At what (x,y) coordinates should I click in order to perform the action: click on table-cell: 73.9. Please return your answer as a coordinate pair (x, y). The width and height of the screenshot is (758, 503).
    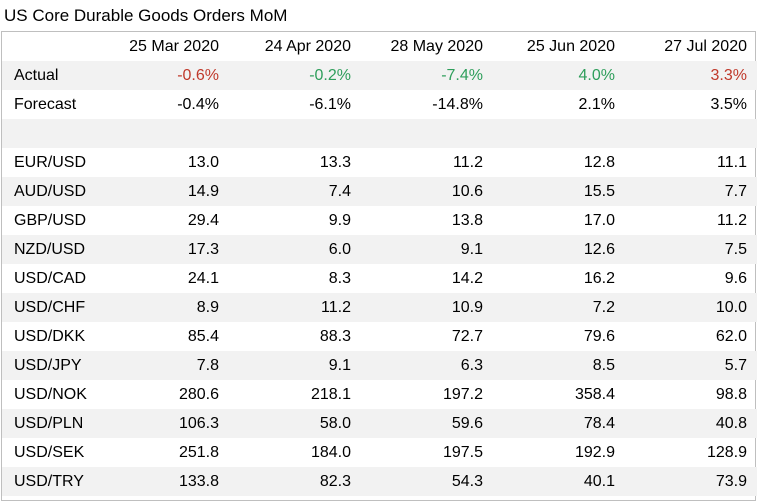
    Looking at the image, I should click on (691, 481).